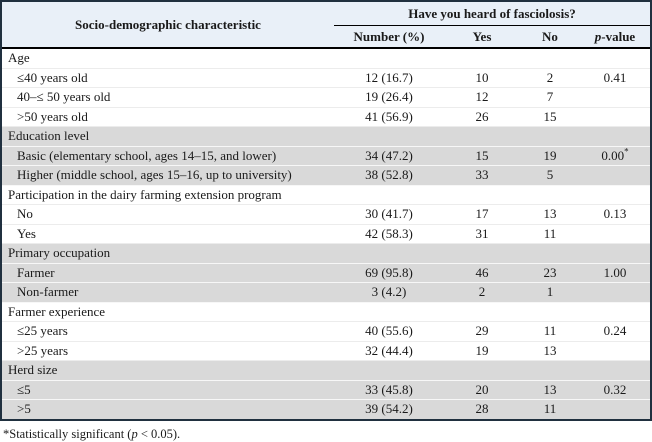  I want to click on column-header-characteristic: Socio-demographic characteristic, so click(168, 25).